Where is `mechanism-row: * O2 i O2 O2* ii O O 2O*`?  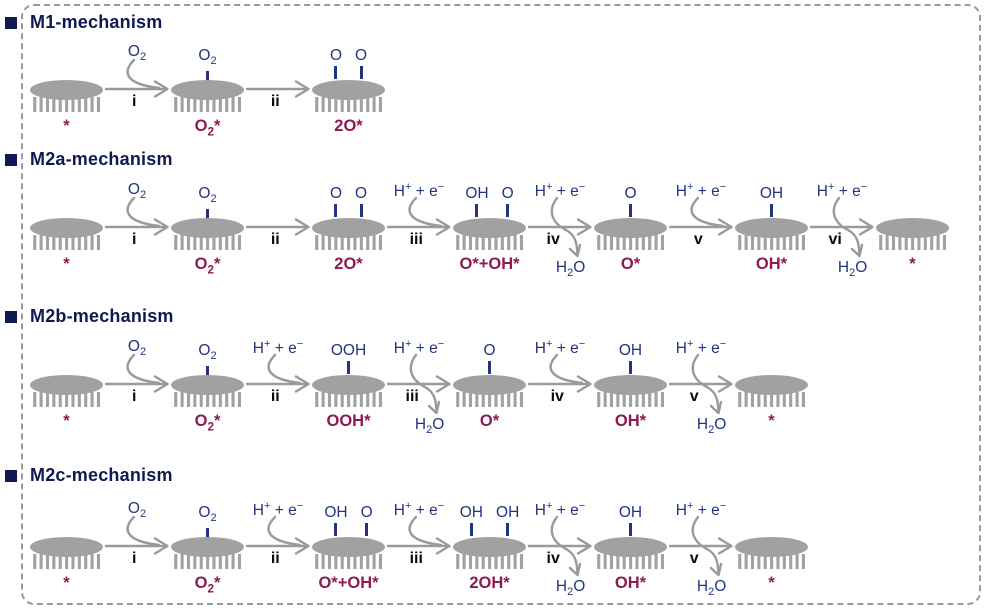
mechanism-row: * O2 i O2 O2* ii O O 2O* is located at coordinates (207, 95).